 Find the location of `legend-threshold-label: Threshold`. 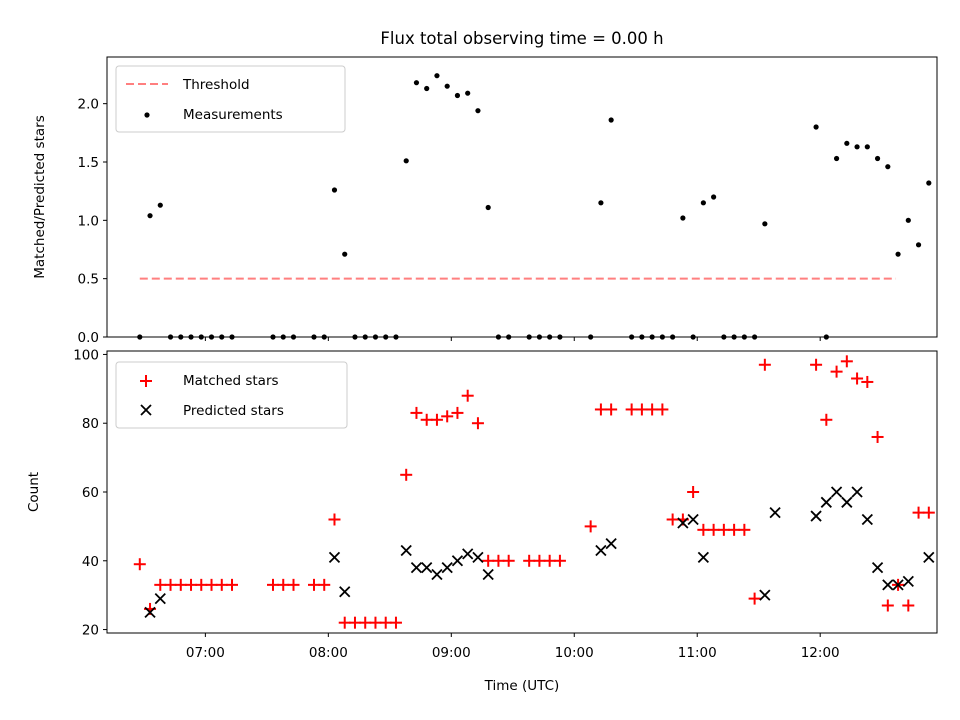

legend-threshold-label: Threshold is located at coordinates (216, 85).